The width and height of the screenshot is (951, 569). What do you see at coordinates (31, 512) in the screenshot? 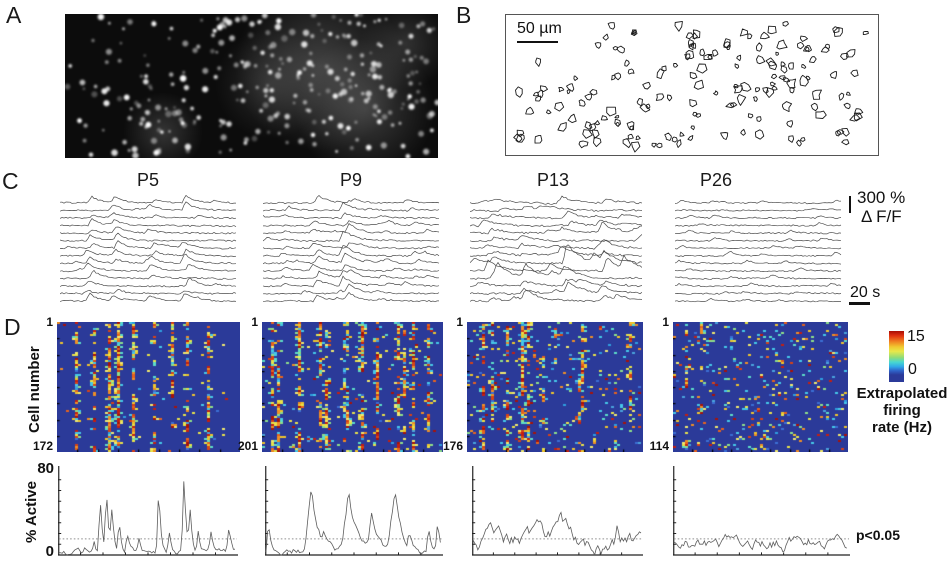
I see `percent-active-axis-label: % Active` at bounding box center [31, 512].